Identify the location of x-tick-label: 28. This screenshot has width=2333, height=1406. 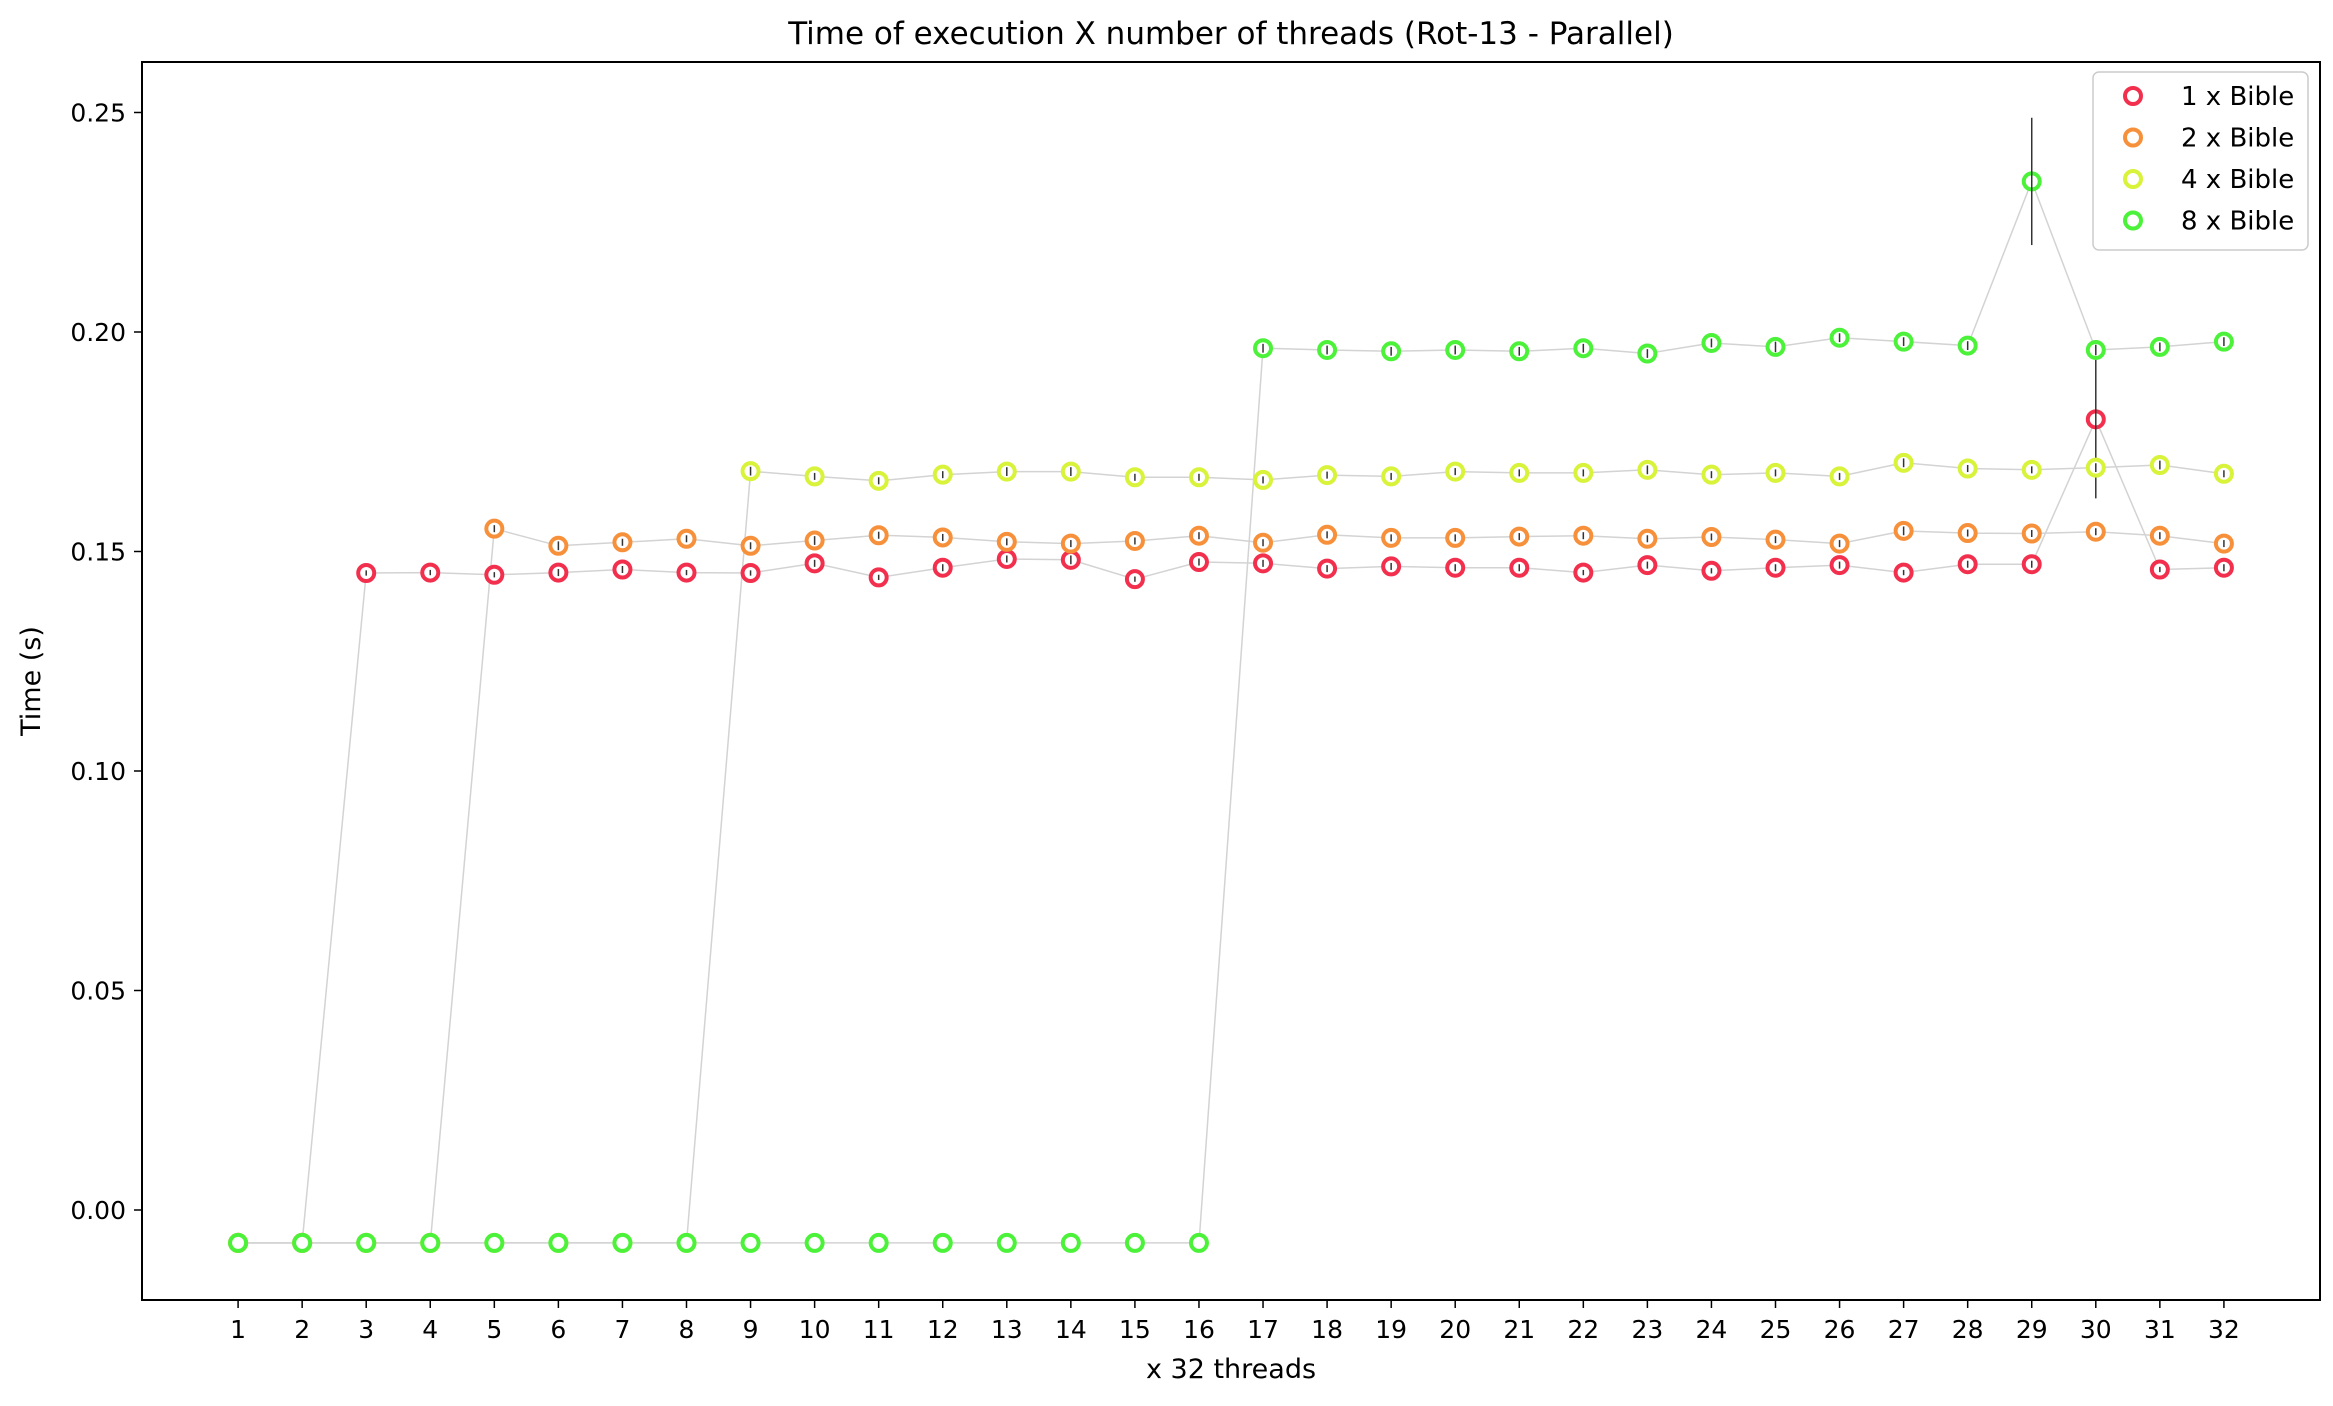
(1968, 1329).